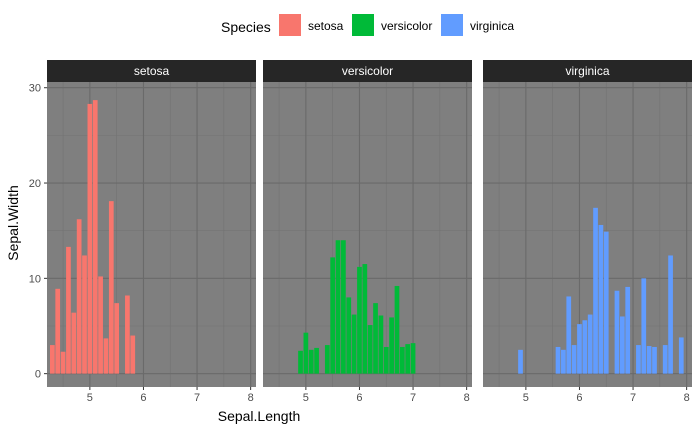 The image size is (700, 437). I want to click on legend-label-setosa: setosa, so click(326, 26).